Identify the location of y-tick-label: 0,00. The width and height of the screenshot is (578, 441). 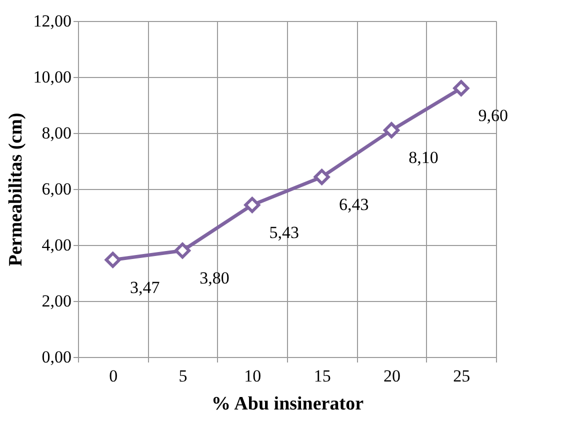
(57, 357).